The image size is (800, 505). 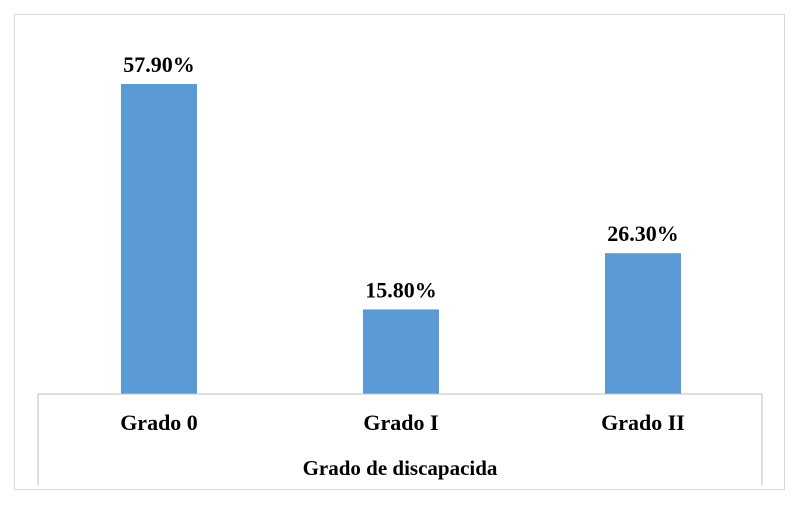 I want to click on x-axis-title: Grado de discapacida, so click(x=400, y=468).